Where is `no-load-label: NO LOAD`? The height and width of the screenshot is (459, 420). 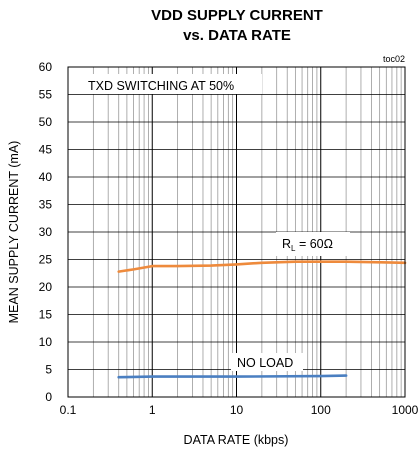 no-load-label: NO LOAD is located at coordinates (265, 363).